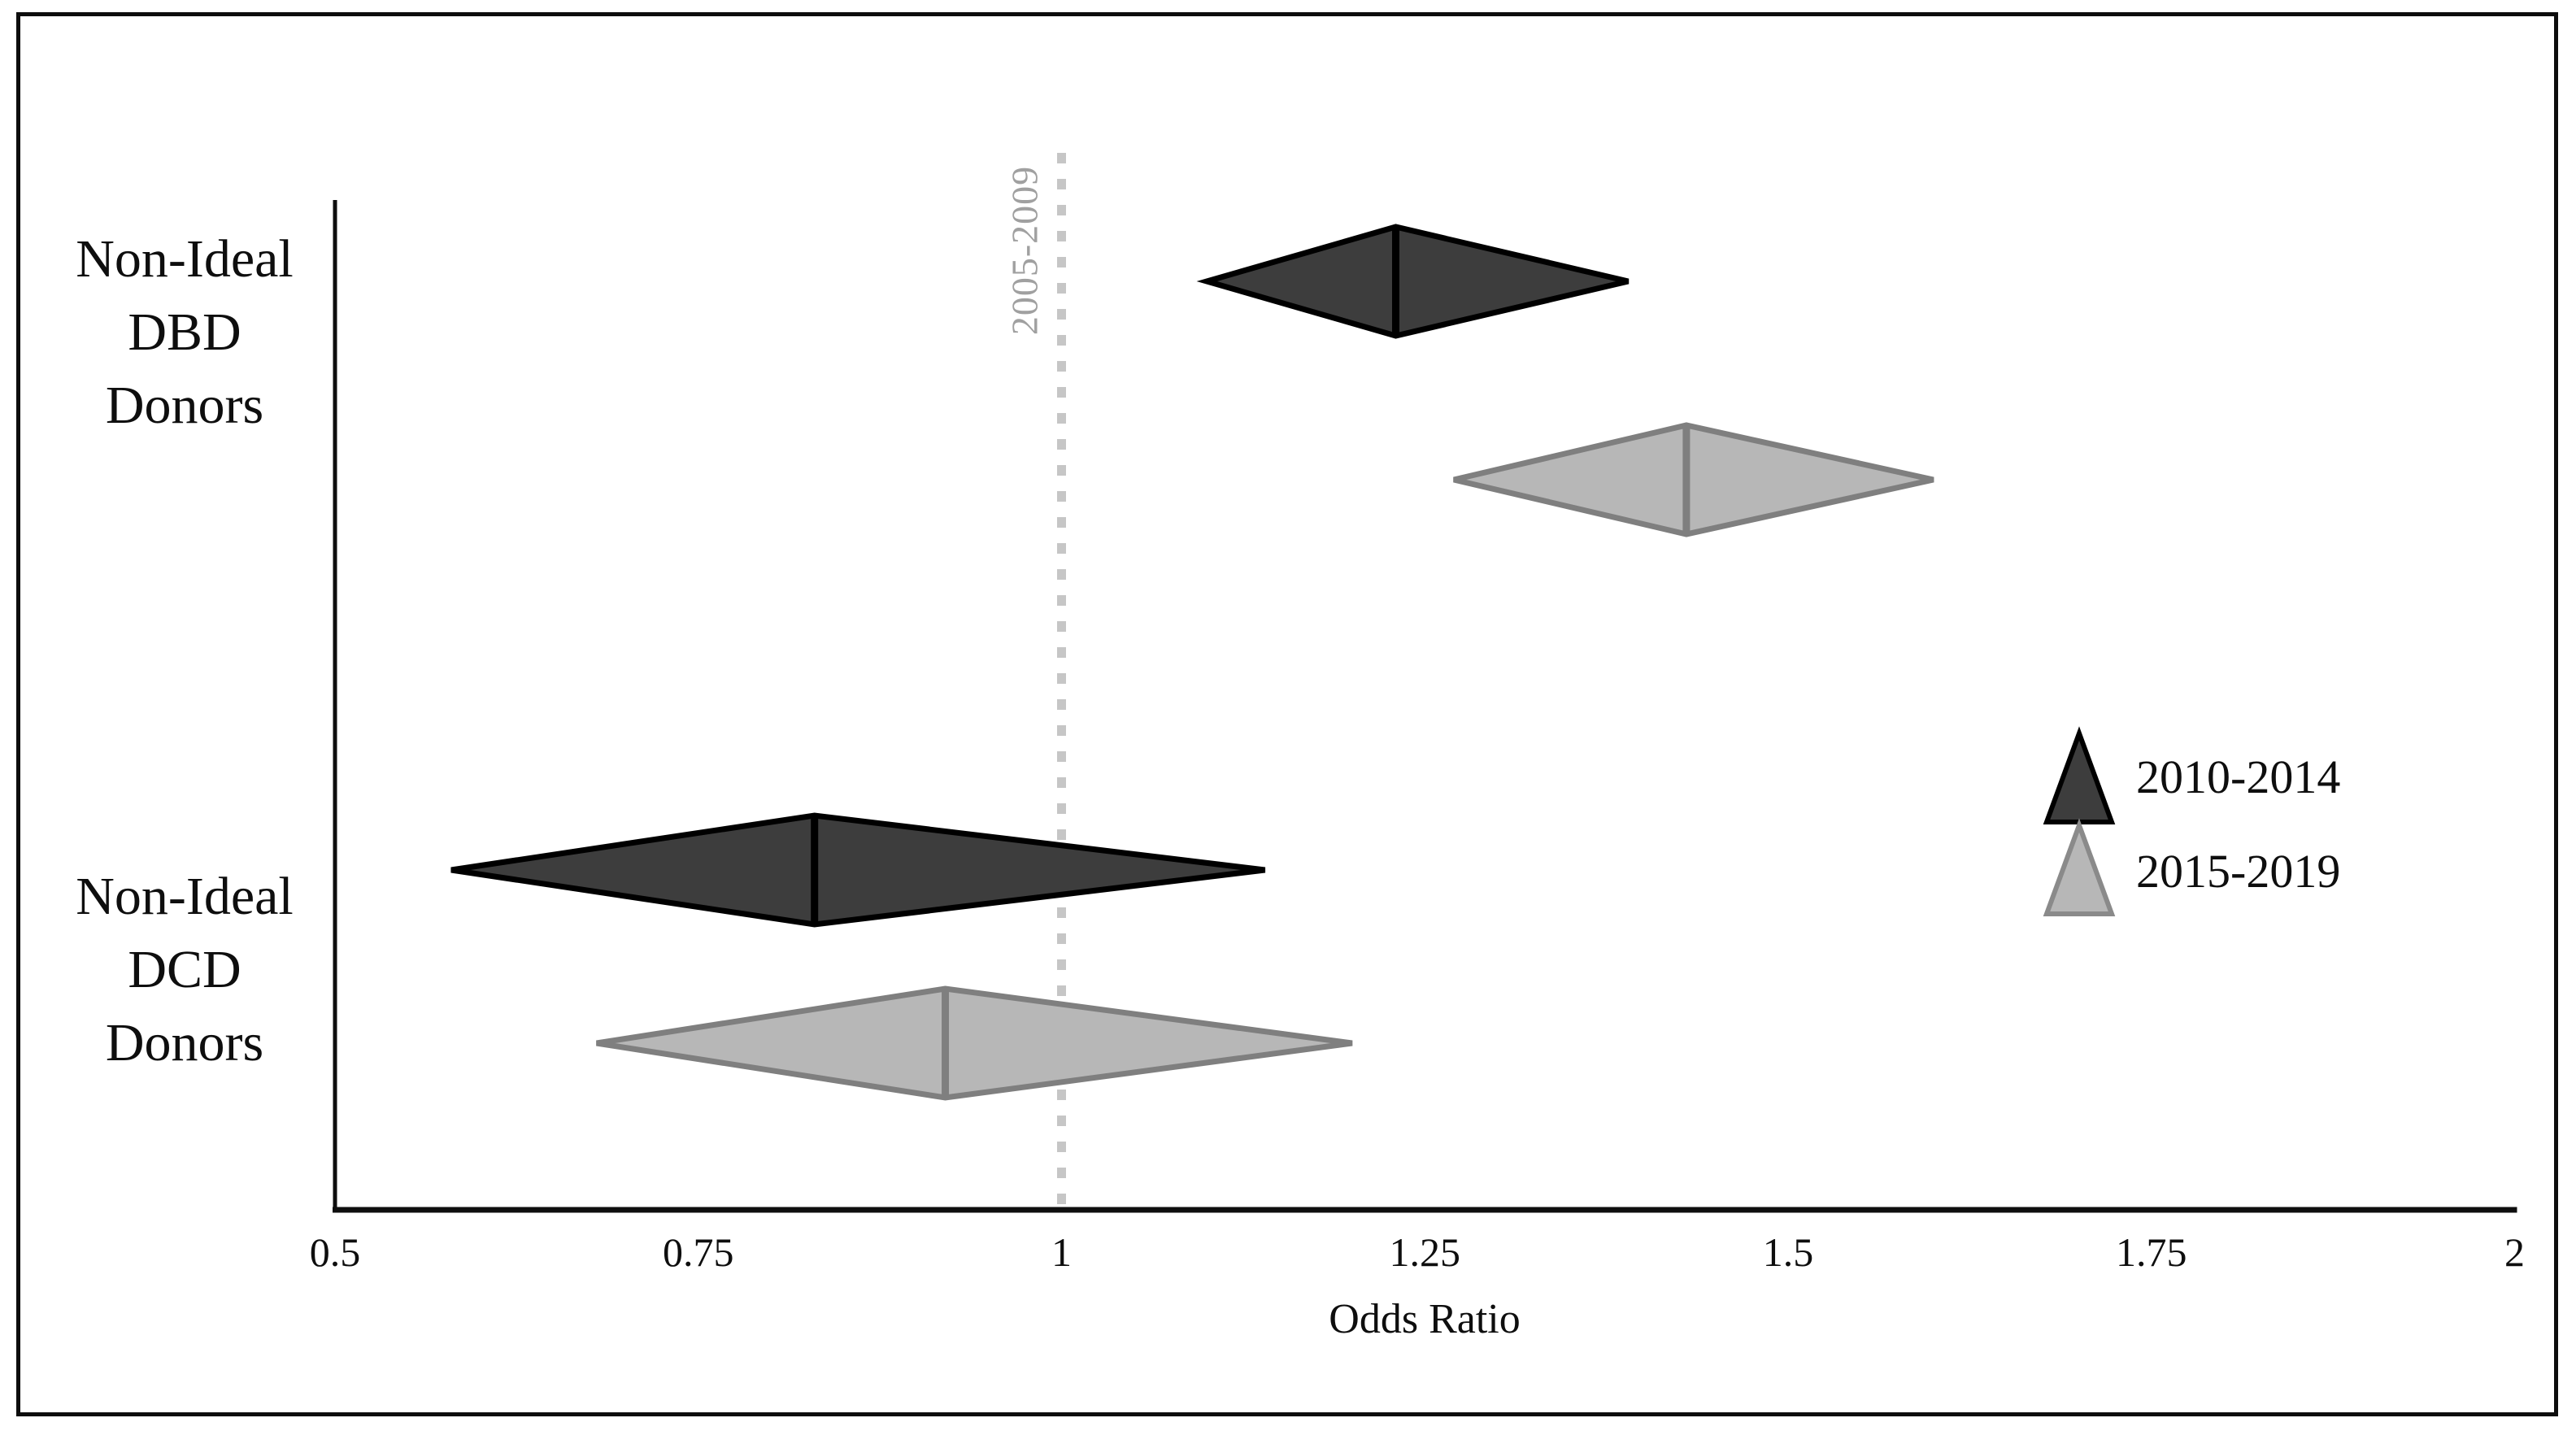 This screenshot has height=1431, width=2576. Describe the element at coordinates (2514, 1252) in the screenshot. I see `x-tick-label-2: 2` at that location.